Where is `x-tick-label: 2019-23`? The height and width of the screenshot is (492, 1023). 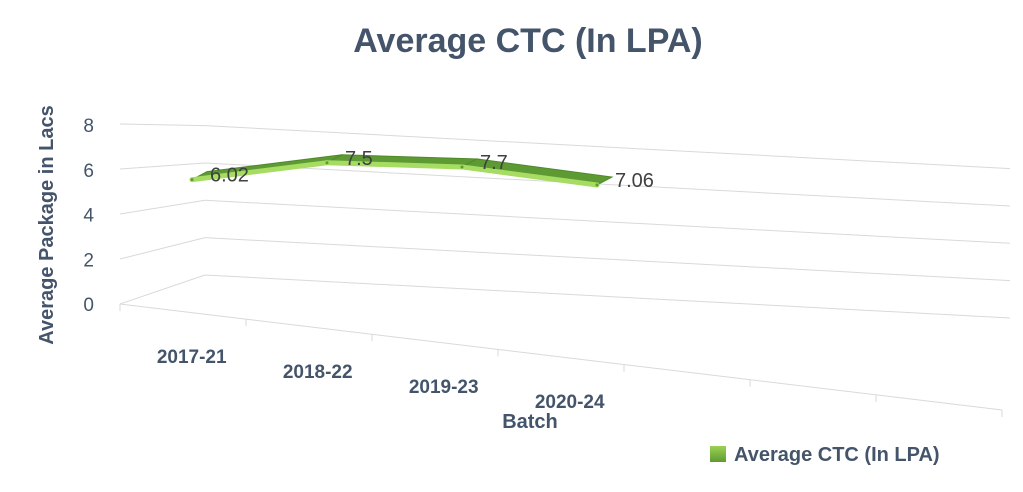
x-tick-label: 2019-23 is located at coordinates (444, 387).